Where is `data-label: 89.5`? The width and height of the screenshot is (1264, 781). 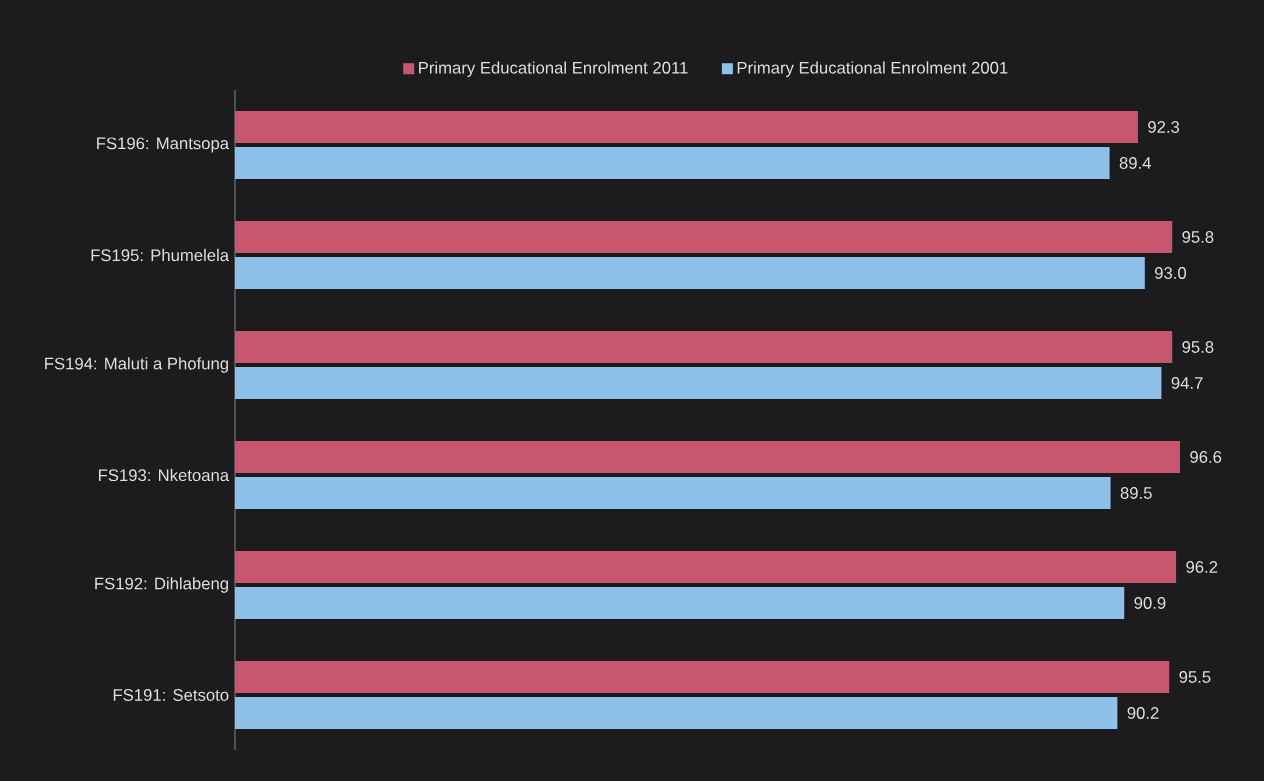 data-label: 89.5 is located at coordinates (1136, 493).